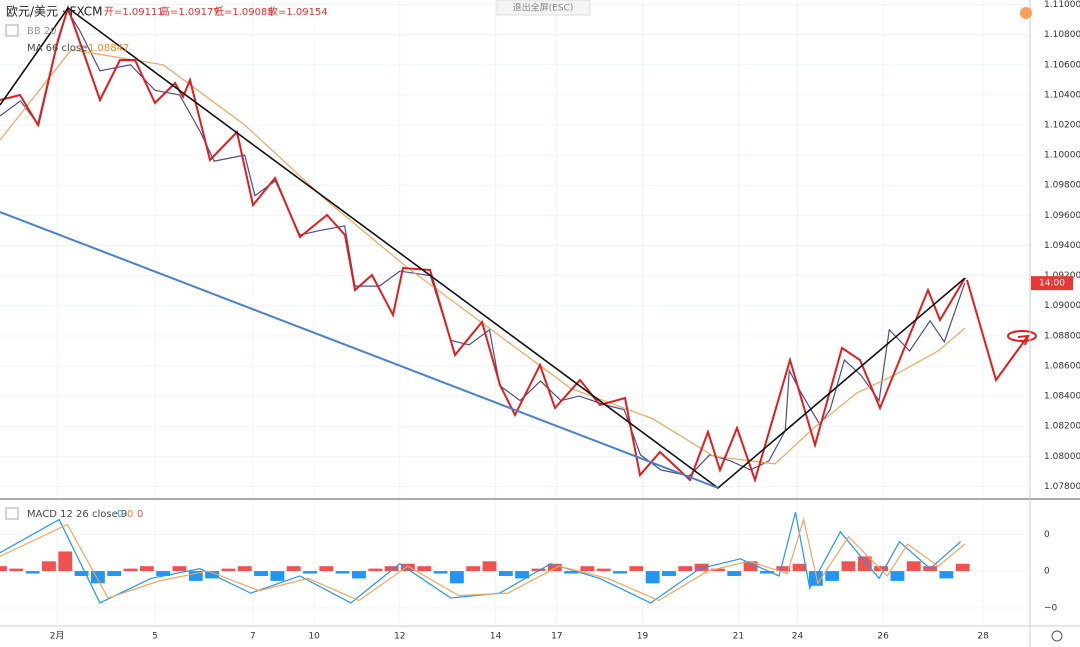  What do you see at coordinates (1062, 95) in the screenshot?
I see `y-tick-label: 1.10400` at bounding box center [1062, 95].